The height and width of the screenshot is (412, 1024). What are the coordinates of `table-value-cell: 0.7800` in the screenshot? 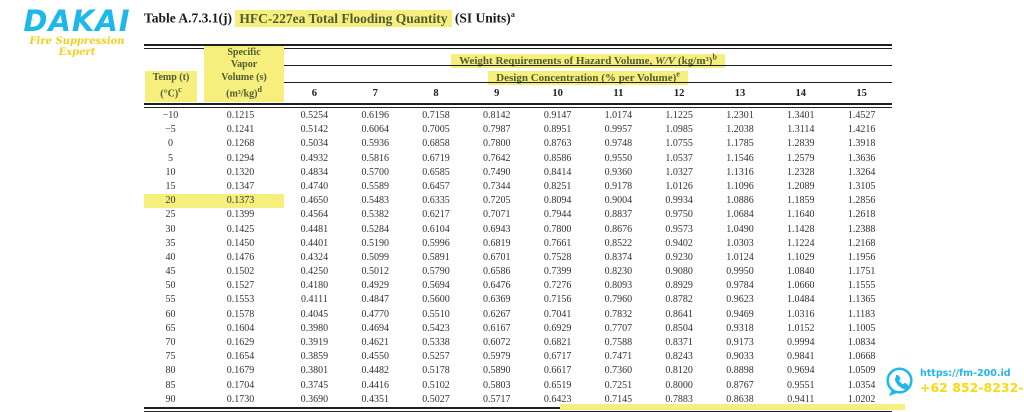 It's located at (557, 229).